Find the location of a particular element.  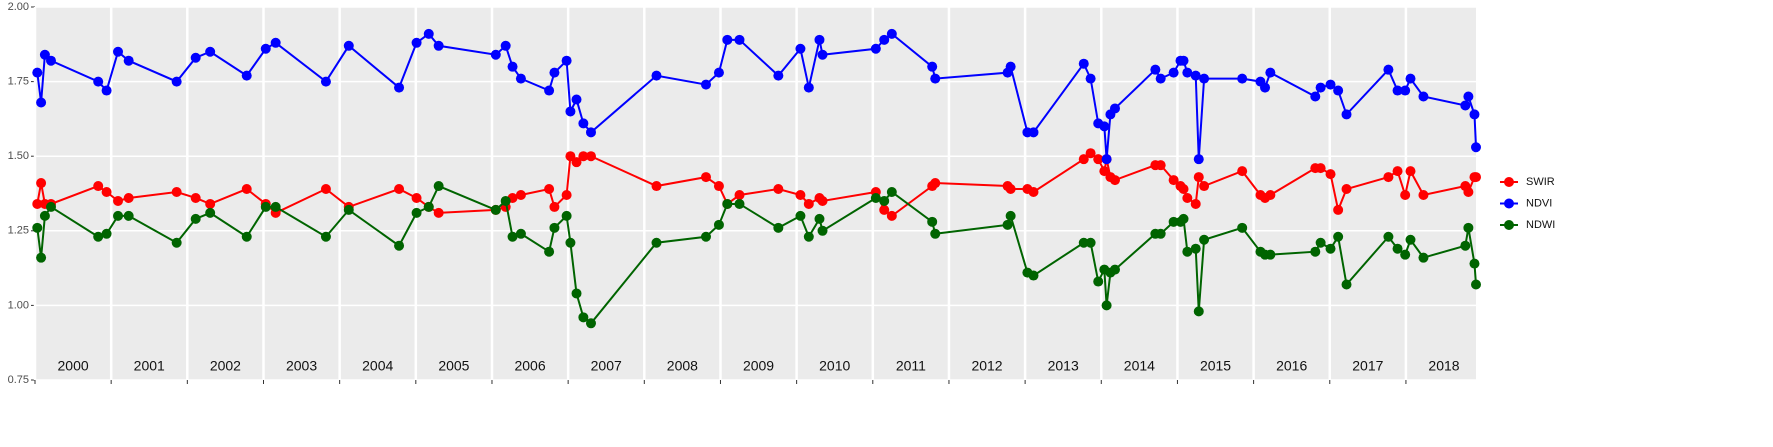

year-label: 2011 is located at coordinates (911, 366).